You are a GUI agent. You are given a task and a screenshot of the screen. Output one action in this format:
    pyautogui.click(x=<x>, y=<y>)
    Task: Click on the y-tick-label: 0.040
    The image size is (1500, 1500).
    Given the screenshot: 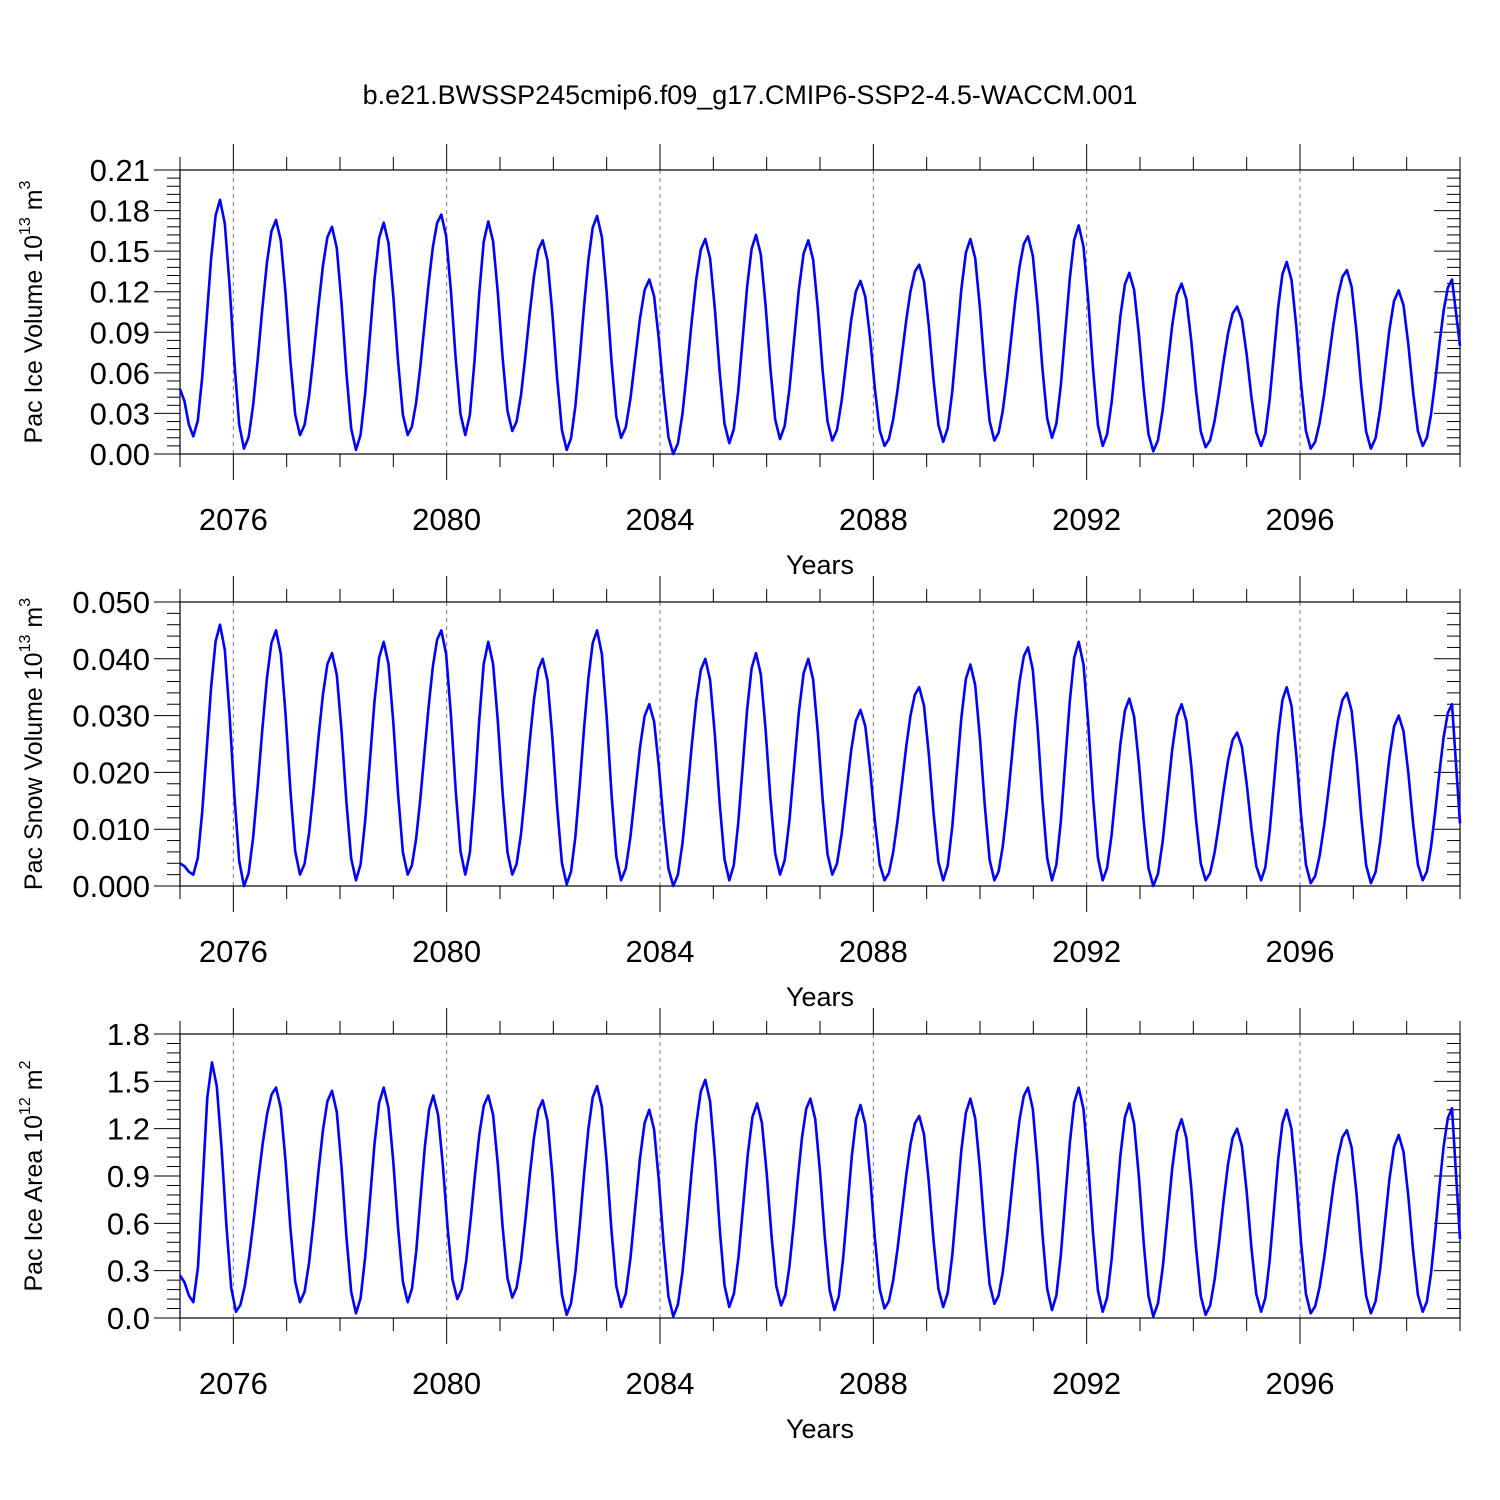 What is the action you would take?
    pyautogui.click(x=111, y=659)
    